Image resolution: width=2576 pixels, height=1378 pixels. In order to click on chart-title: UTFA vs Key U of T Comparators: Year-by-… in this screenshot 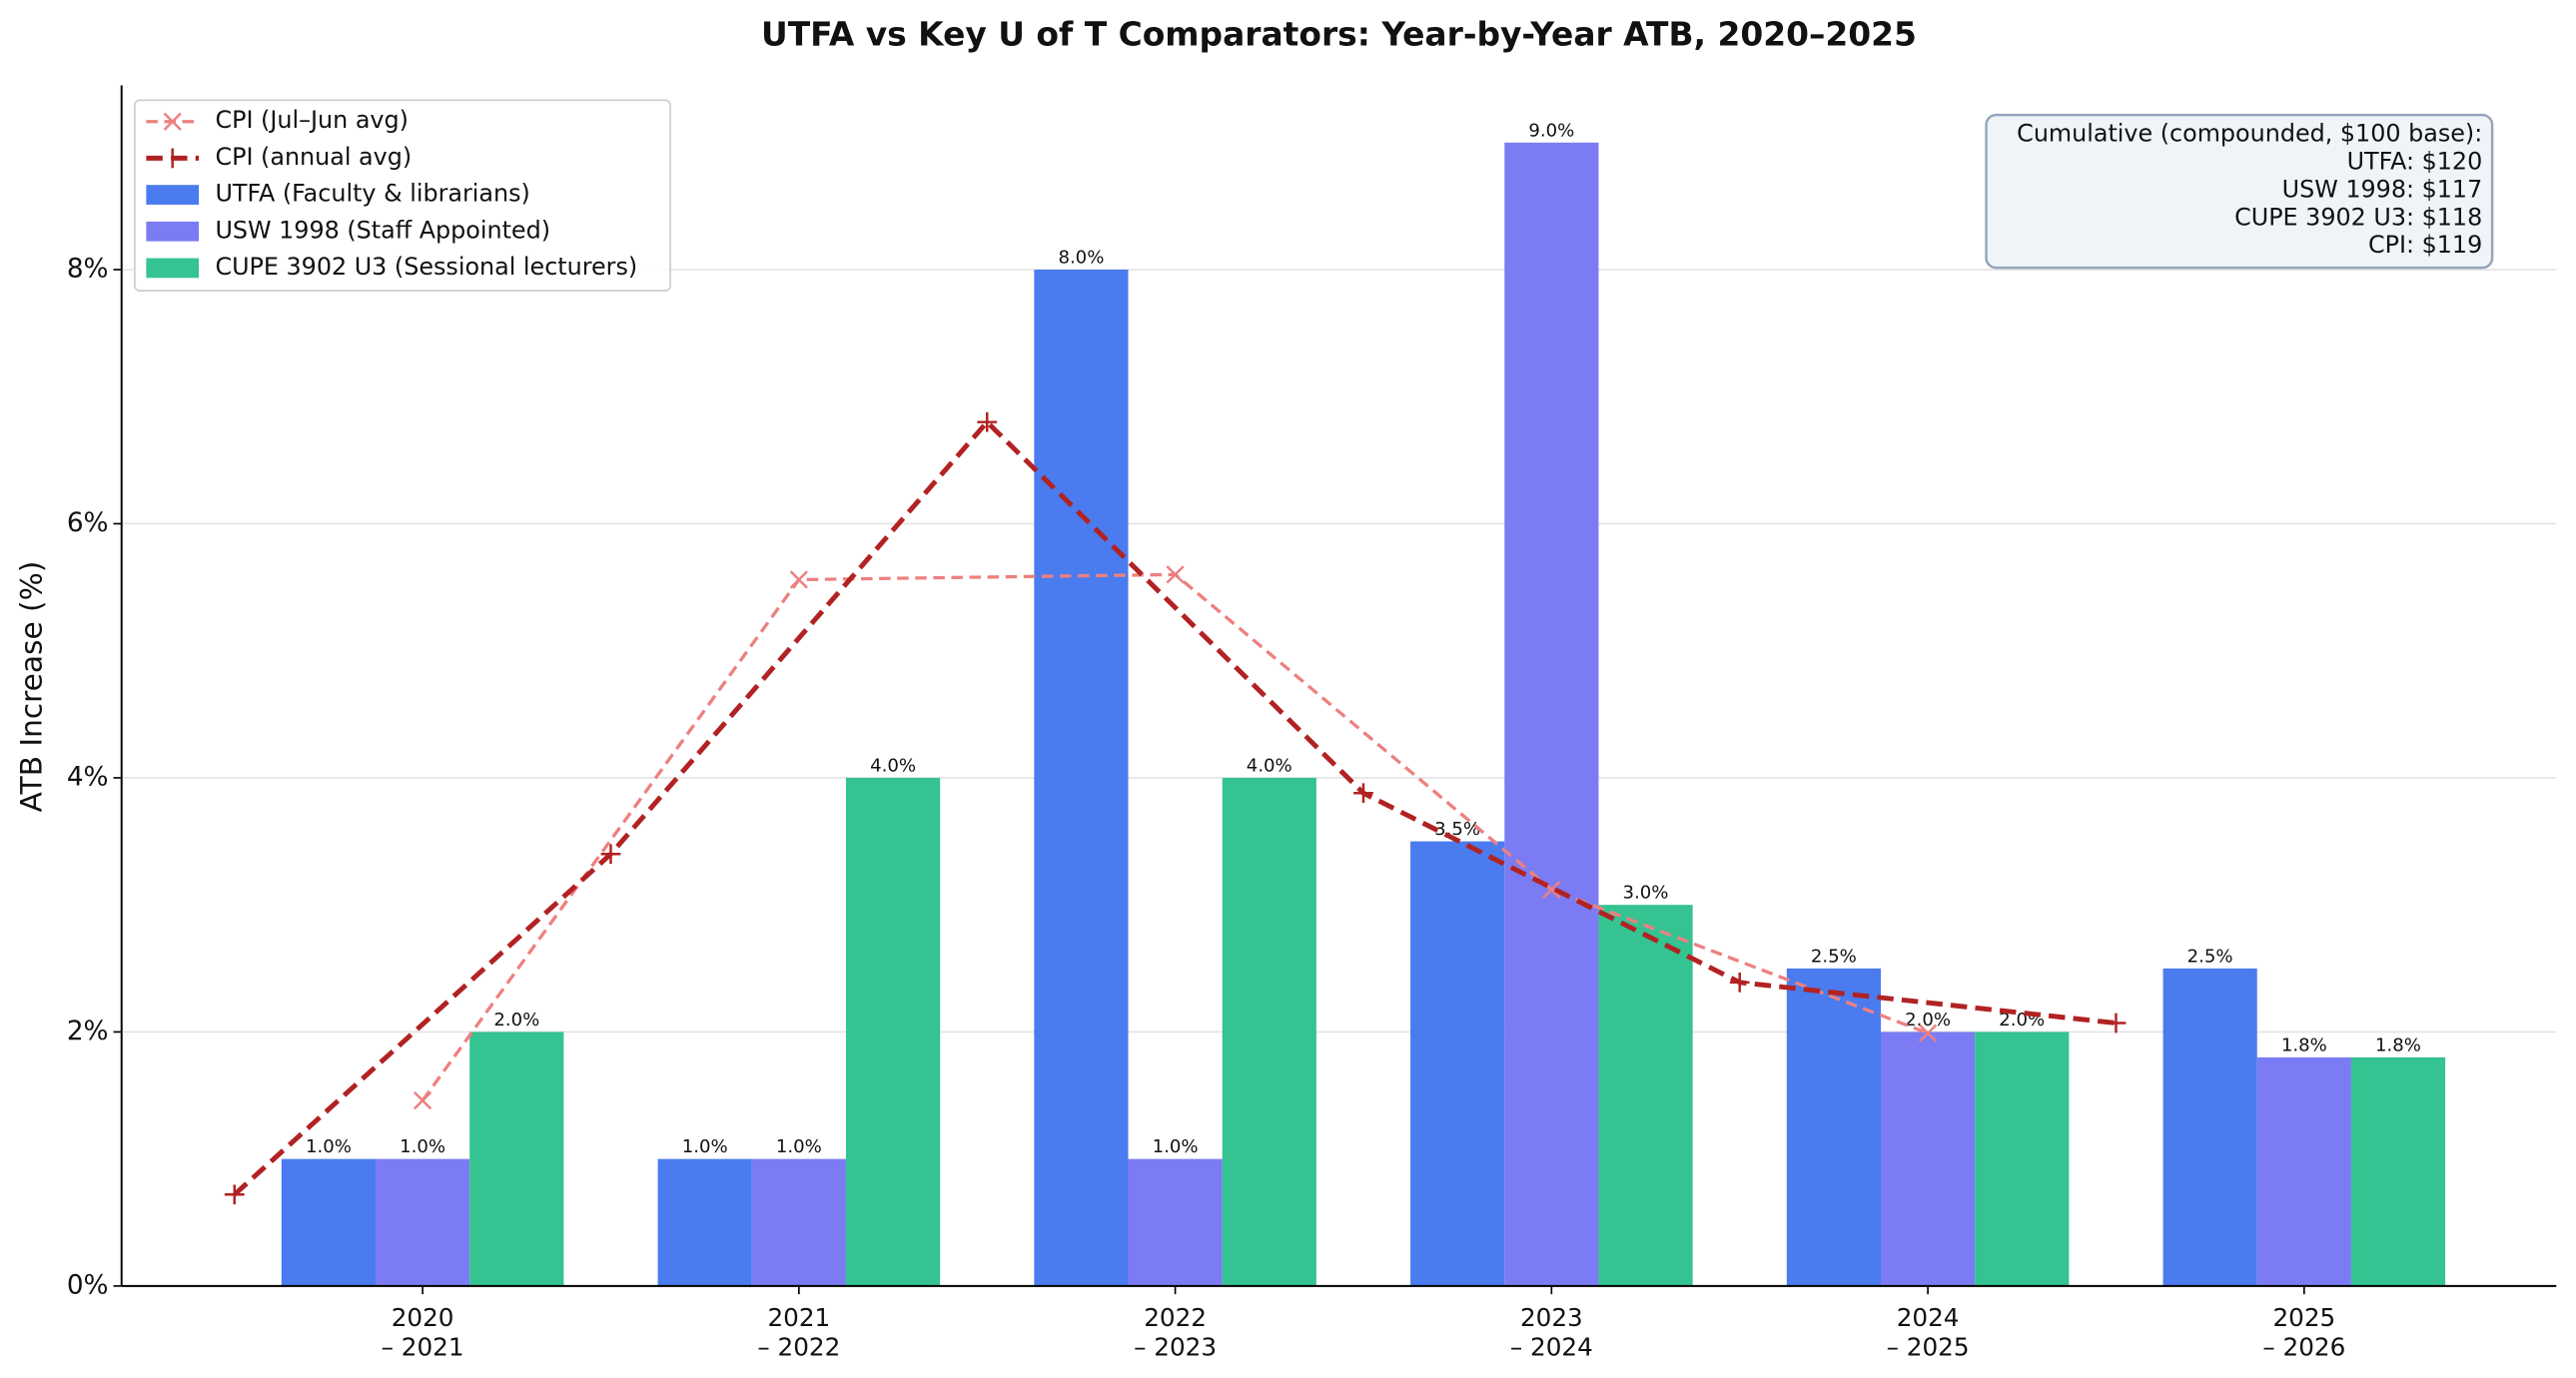, I will do `click(1339, 34)`.